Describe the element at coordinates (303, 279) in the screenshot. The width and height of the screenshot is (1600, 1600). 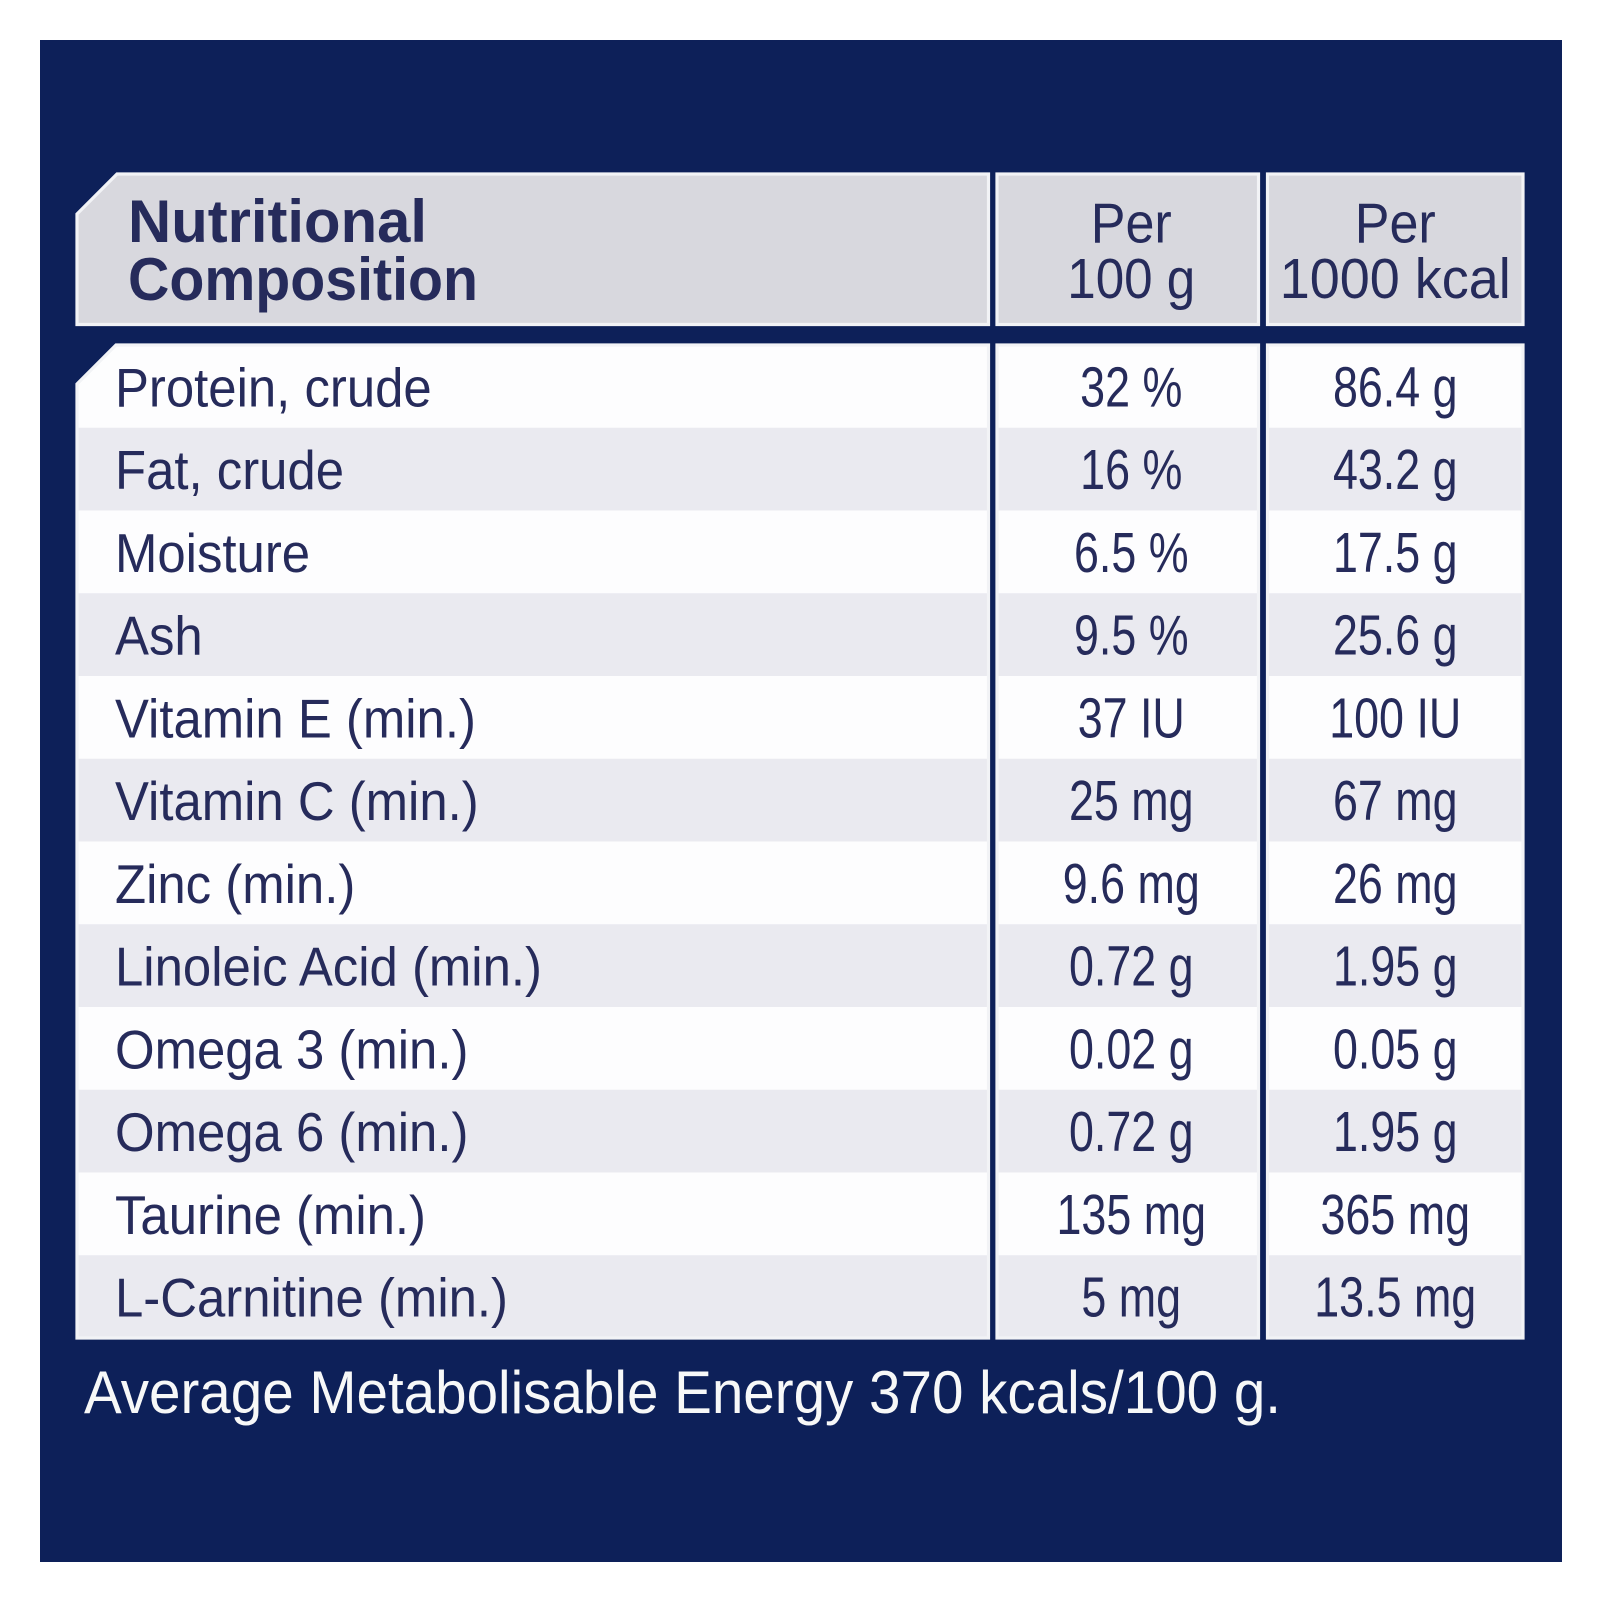
I see `svg-text: Composition` at that location.